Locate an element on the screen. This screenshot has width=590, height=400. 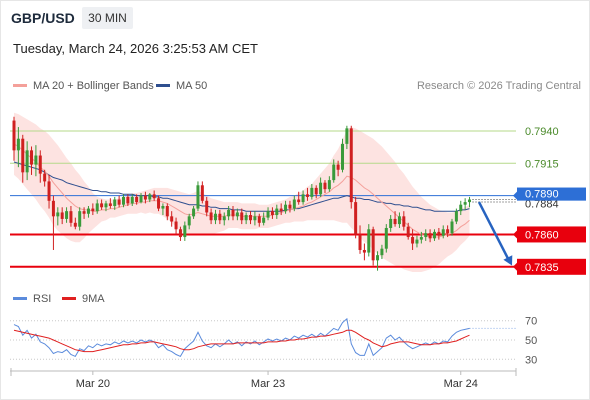
secondary-price-tag is located at coordinates (551, 204).